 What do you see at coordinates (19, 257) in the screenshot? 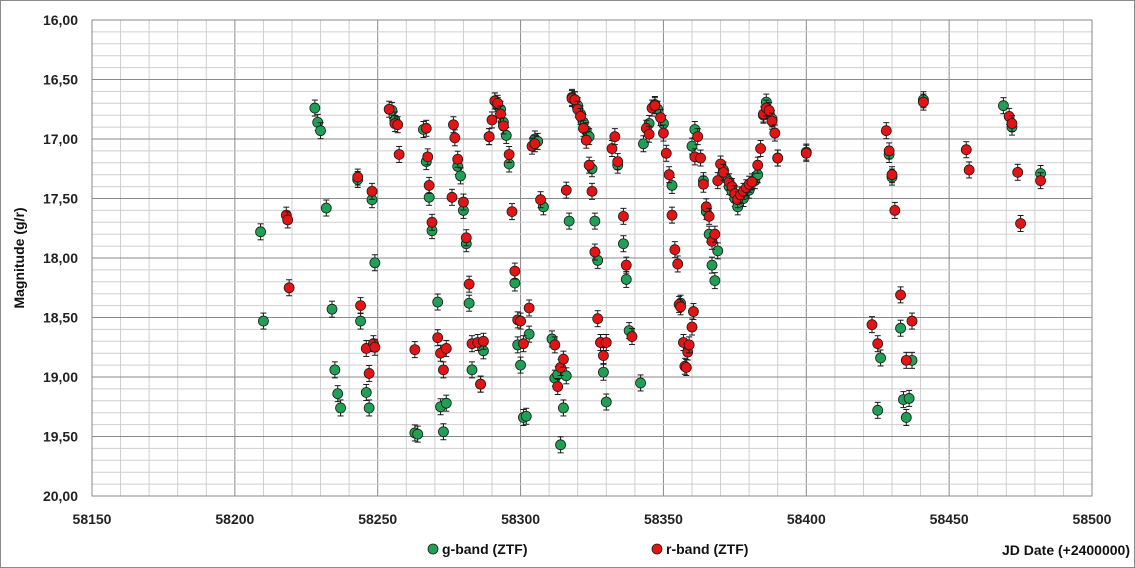
I see `y-axis-title: Magnitude (g/r)` at bounding box center [19, 257].